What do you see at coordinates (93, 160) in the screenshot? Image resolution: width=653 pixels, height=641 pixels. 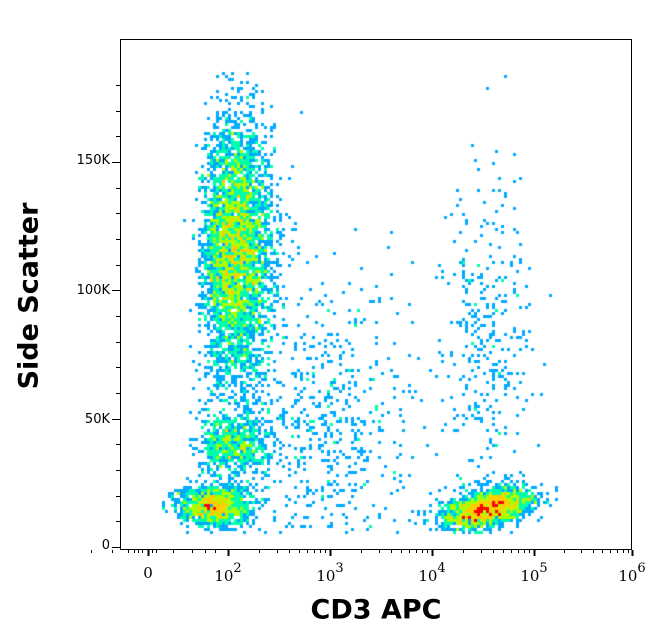 I see `y-tick-label: 150K` at bounding box center [93, 160].